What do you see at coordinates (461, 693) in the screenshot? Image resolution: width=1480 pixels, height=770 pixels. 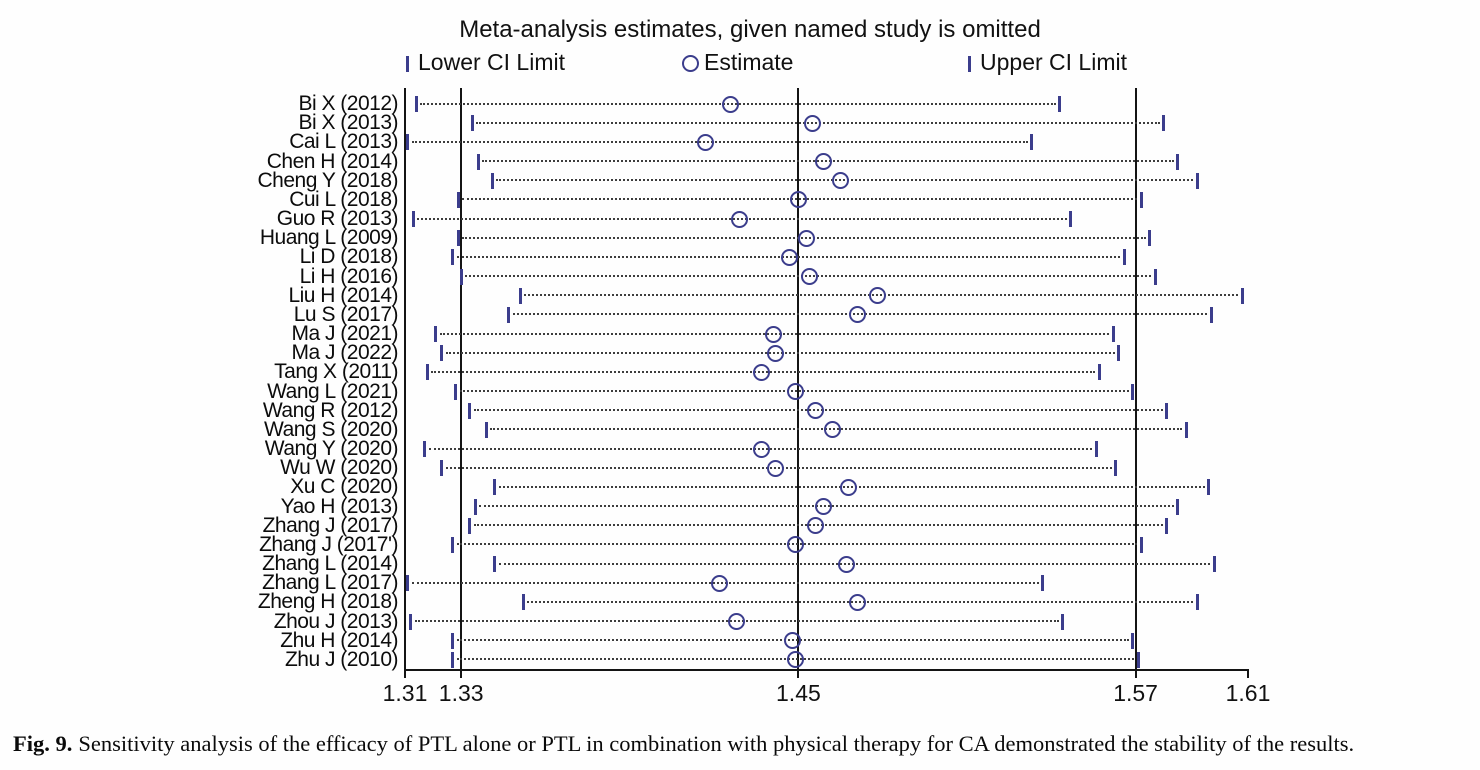 I see `x-tick-label: 1.33` at bounding box center [461, 693].